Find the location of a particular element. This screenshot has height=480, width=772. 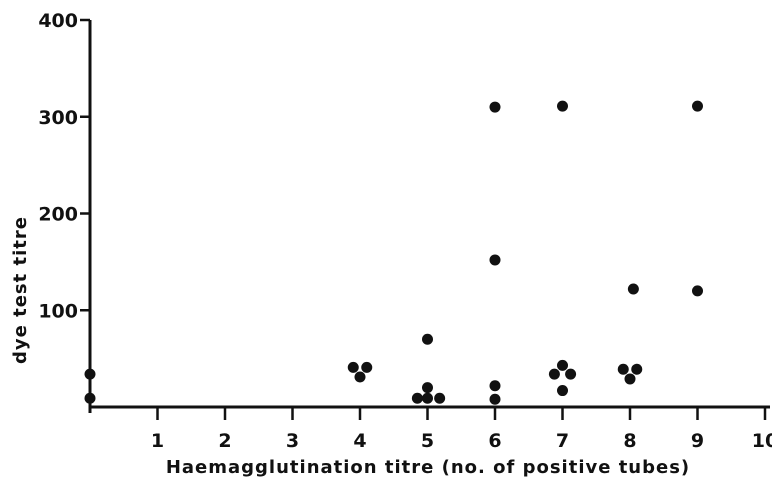

x-tick-label: 5 is located at coordinates (427, 441).